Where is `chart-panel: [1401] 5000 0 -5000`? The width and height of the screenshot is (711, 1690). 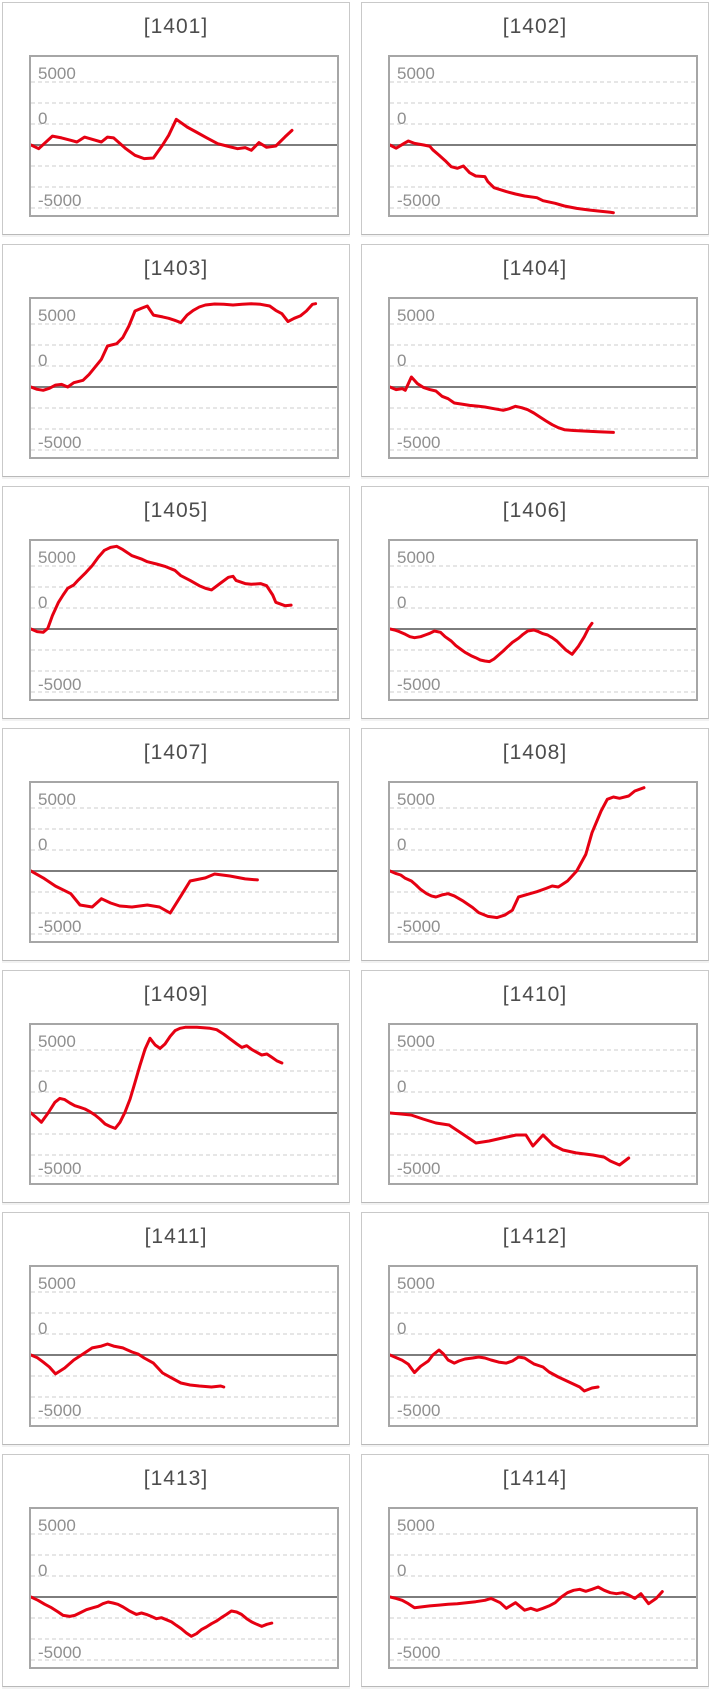 chart-panel: [1401] 5000 0 -5000 is located at coordinates (176, 118).